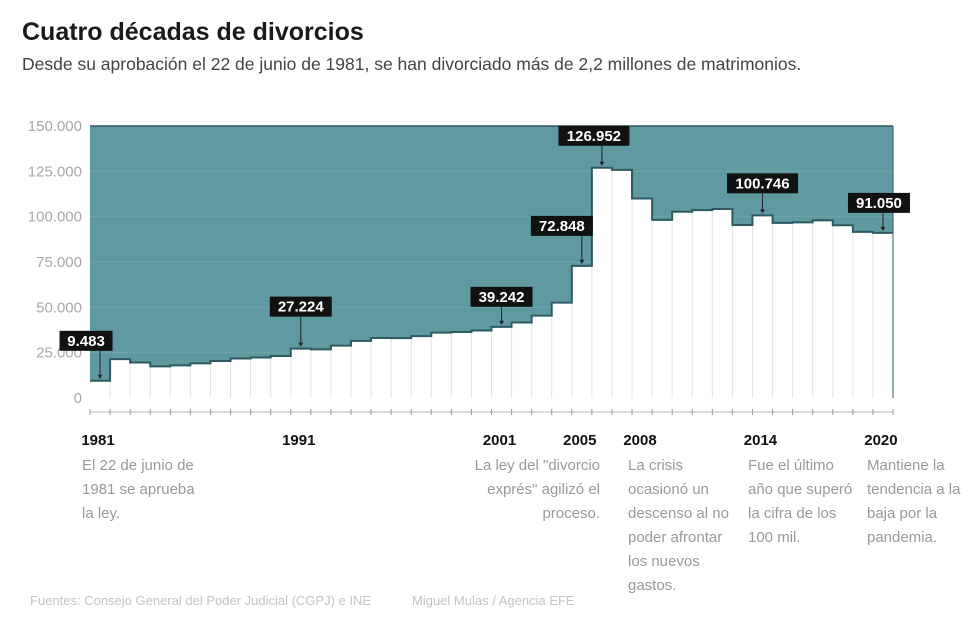 Image resolution: width=980 pixels, height=625 pixels. I want to click on data-step-1997, so click(421, 336).